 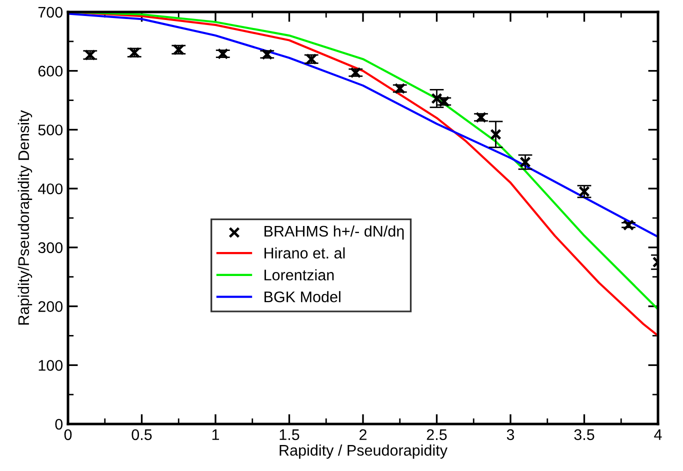 What do you see at coordinates (510, 434) in the screenshot?
I see `x-tick-label: 3` at bounding box center [510, 434].